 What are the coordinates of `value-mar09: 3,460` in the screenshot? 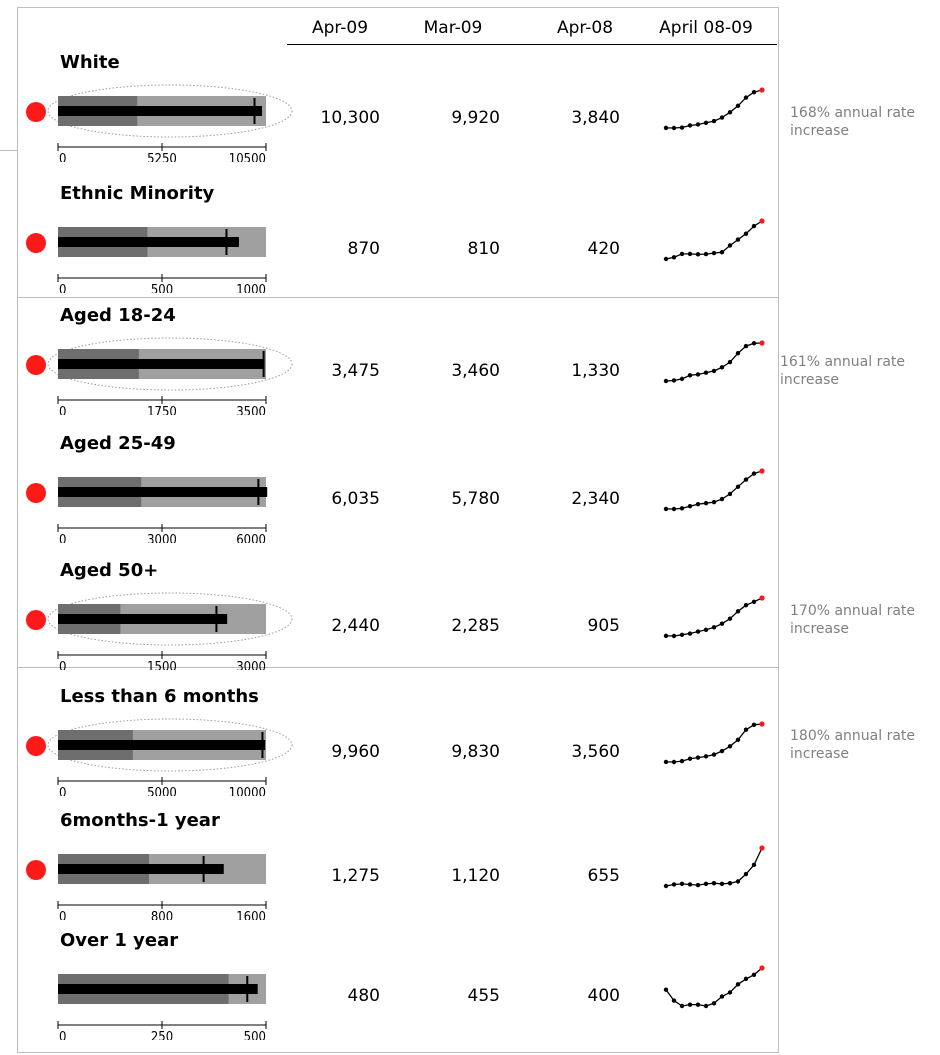 It's located at (475, 371).